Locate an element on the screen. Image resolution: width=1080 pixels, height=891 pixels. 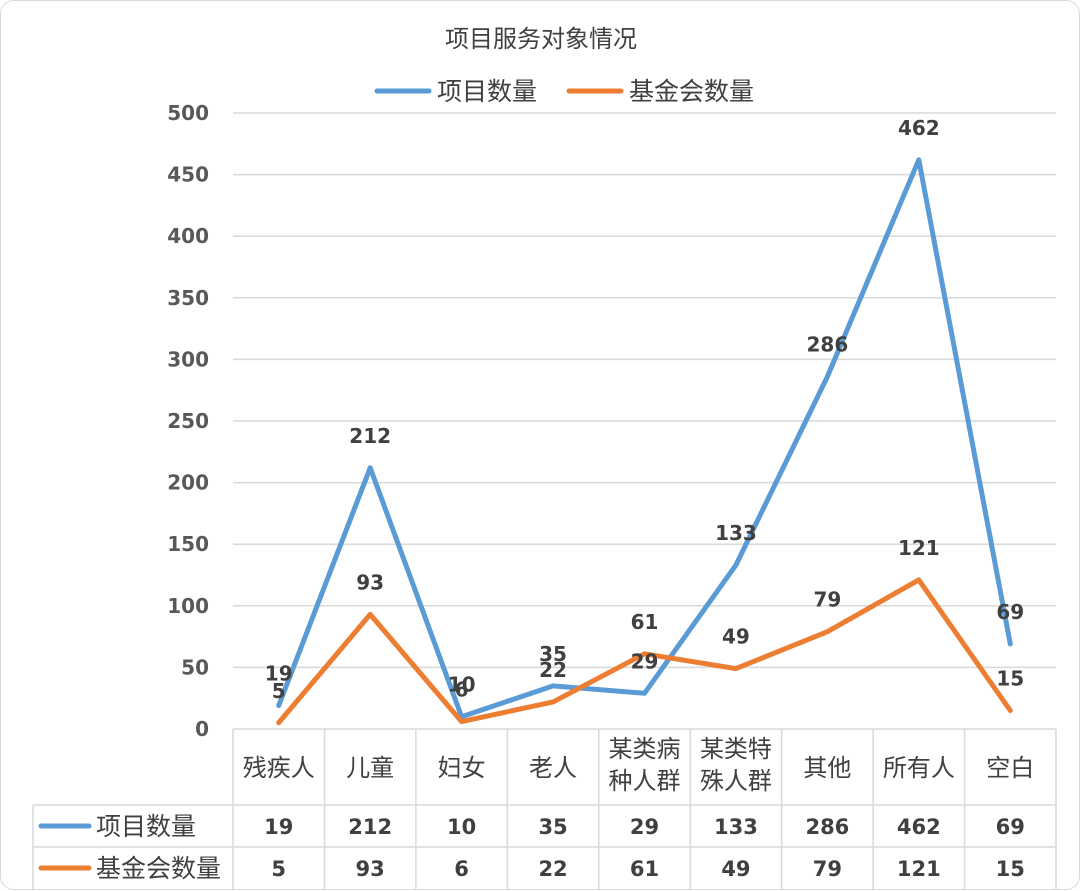
data-label-1: 49 is located at coordinates (736, 637).